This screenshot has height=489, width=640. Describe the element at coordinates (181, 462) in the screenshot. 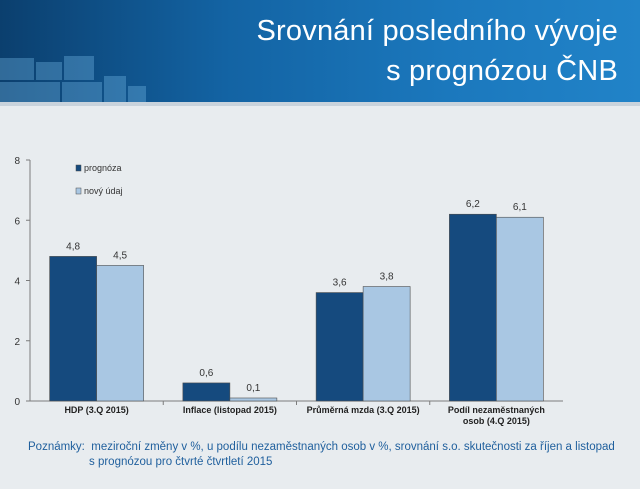

I see `note-line-2: s prognózou pro čtvrté čtvrtletí 2015` at that location.